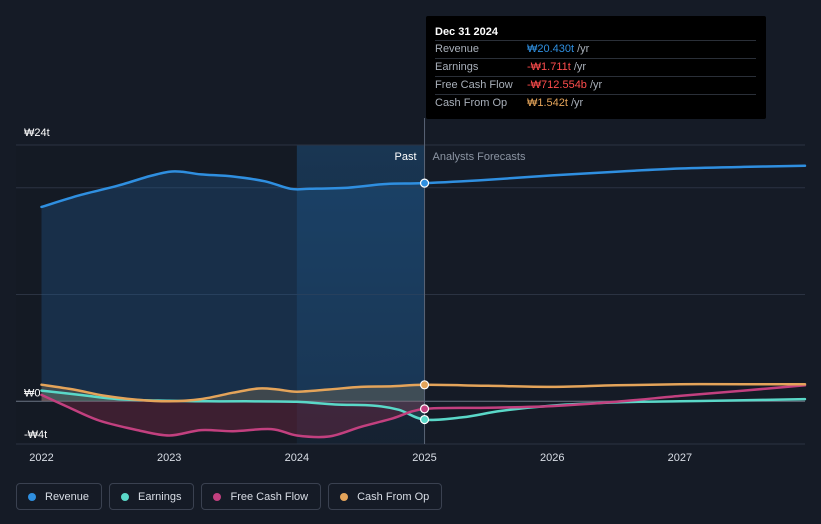 The height and width of the screenshot is (524, 821). Describe the element at coordinates (595, 49) in the screenshot. I see `tooltip-row-revenue: Revenue ₩20.430t /yr` at that location.